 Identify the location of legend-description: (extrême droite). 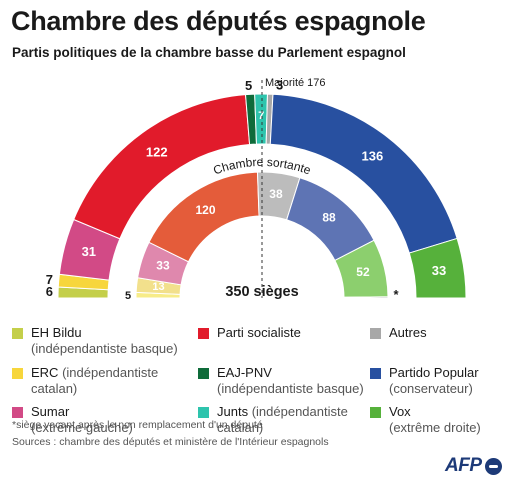
(435, 427).